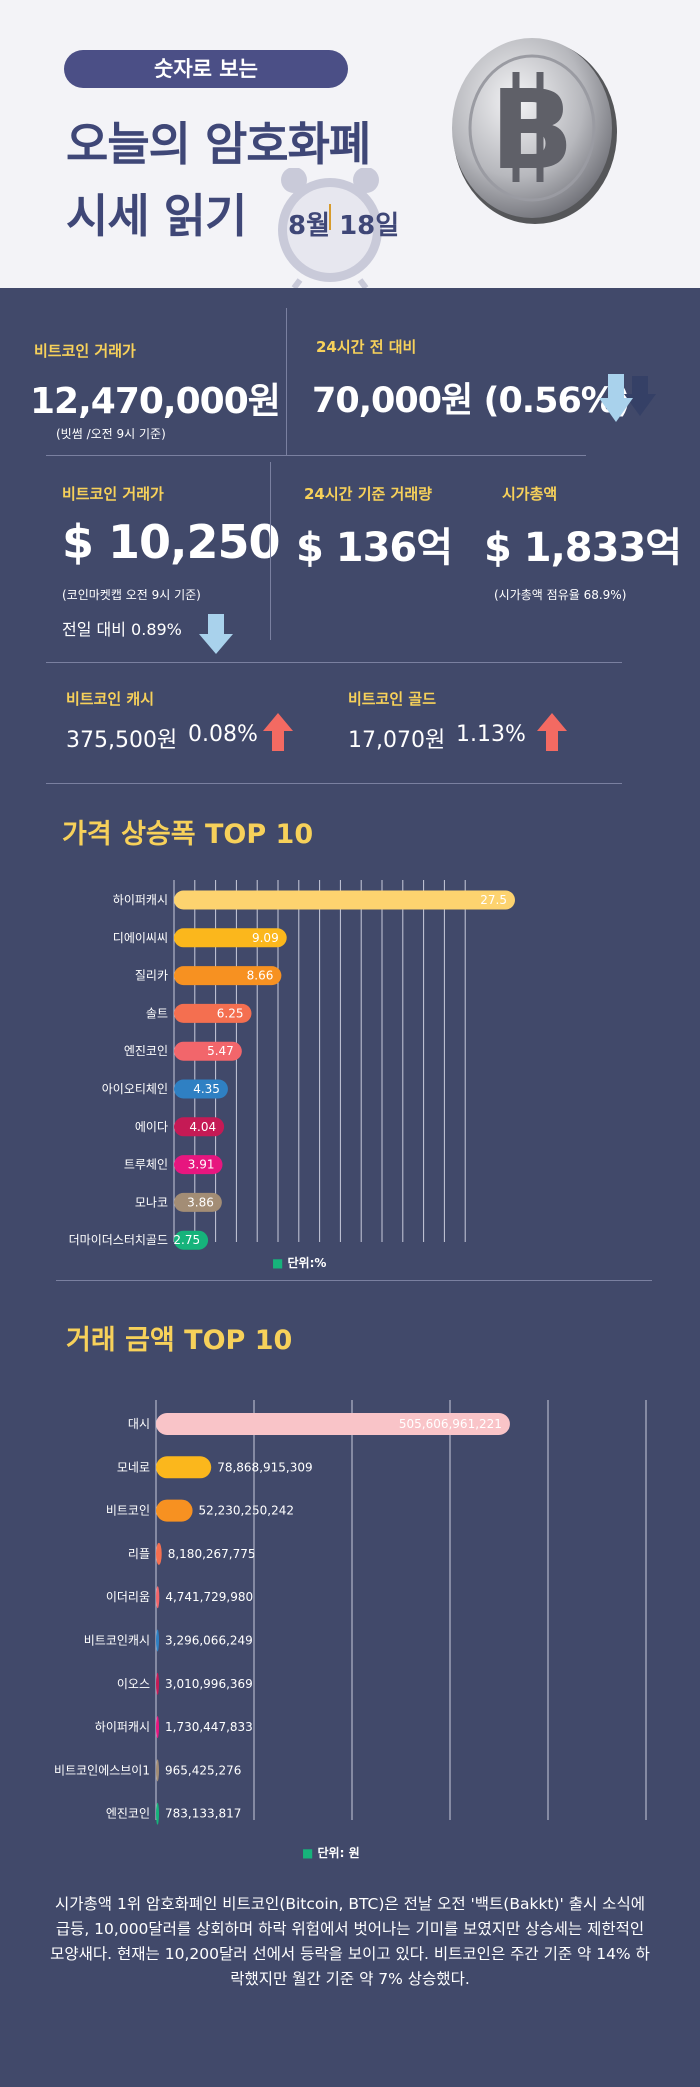  What do you see at coordinates (264, 1467) in the screenshot?
I see `value-label: 78,868,915,309` at bounding box center [264, 1467].